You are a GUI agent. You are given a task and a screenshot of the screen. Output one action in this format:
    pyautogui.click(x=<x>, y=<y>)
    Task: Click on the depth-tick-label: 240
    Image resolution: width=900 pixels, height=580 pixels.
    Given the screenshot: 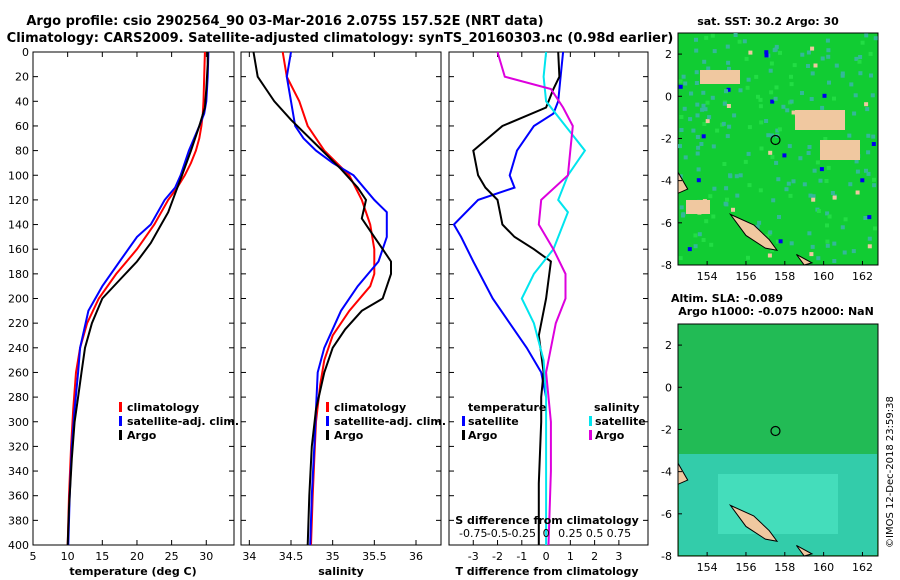 What is the action you would take?
    pyautogui.click(x=18, y=348)
    